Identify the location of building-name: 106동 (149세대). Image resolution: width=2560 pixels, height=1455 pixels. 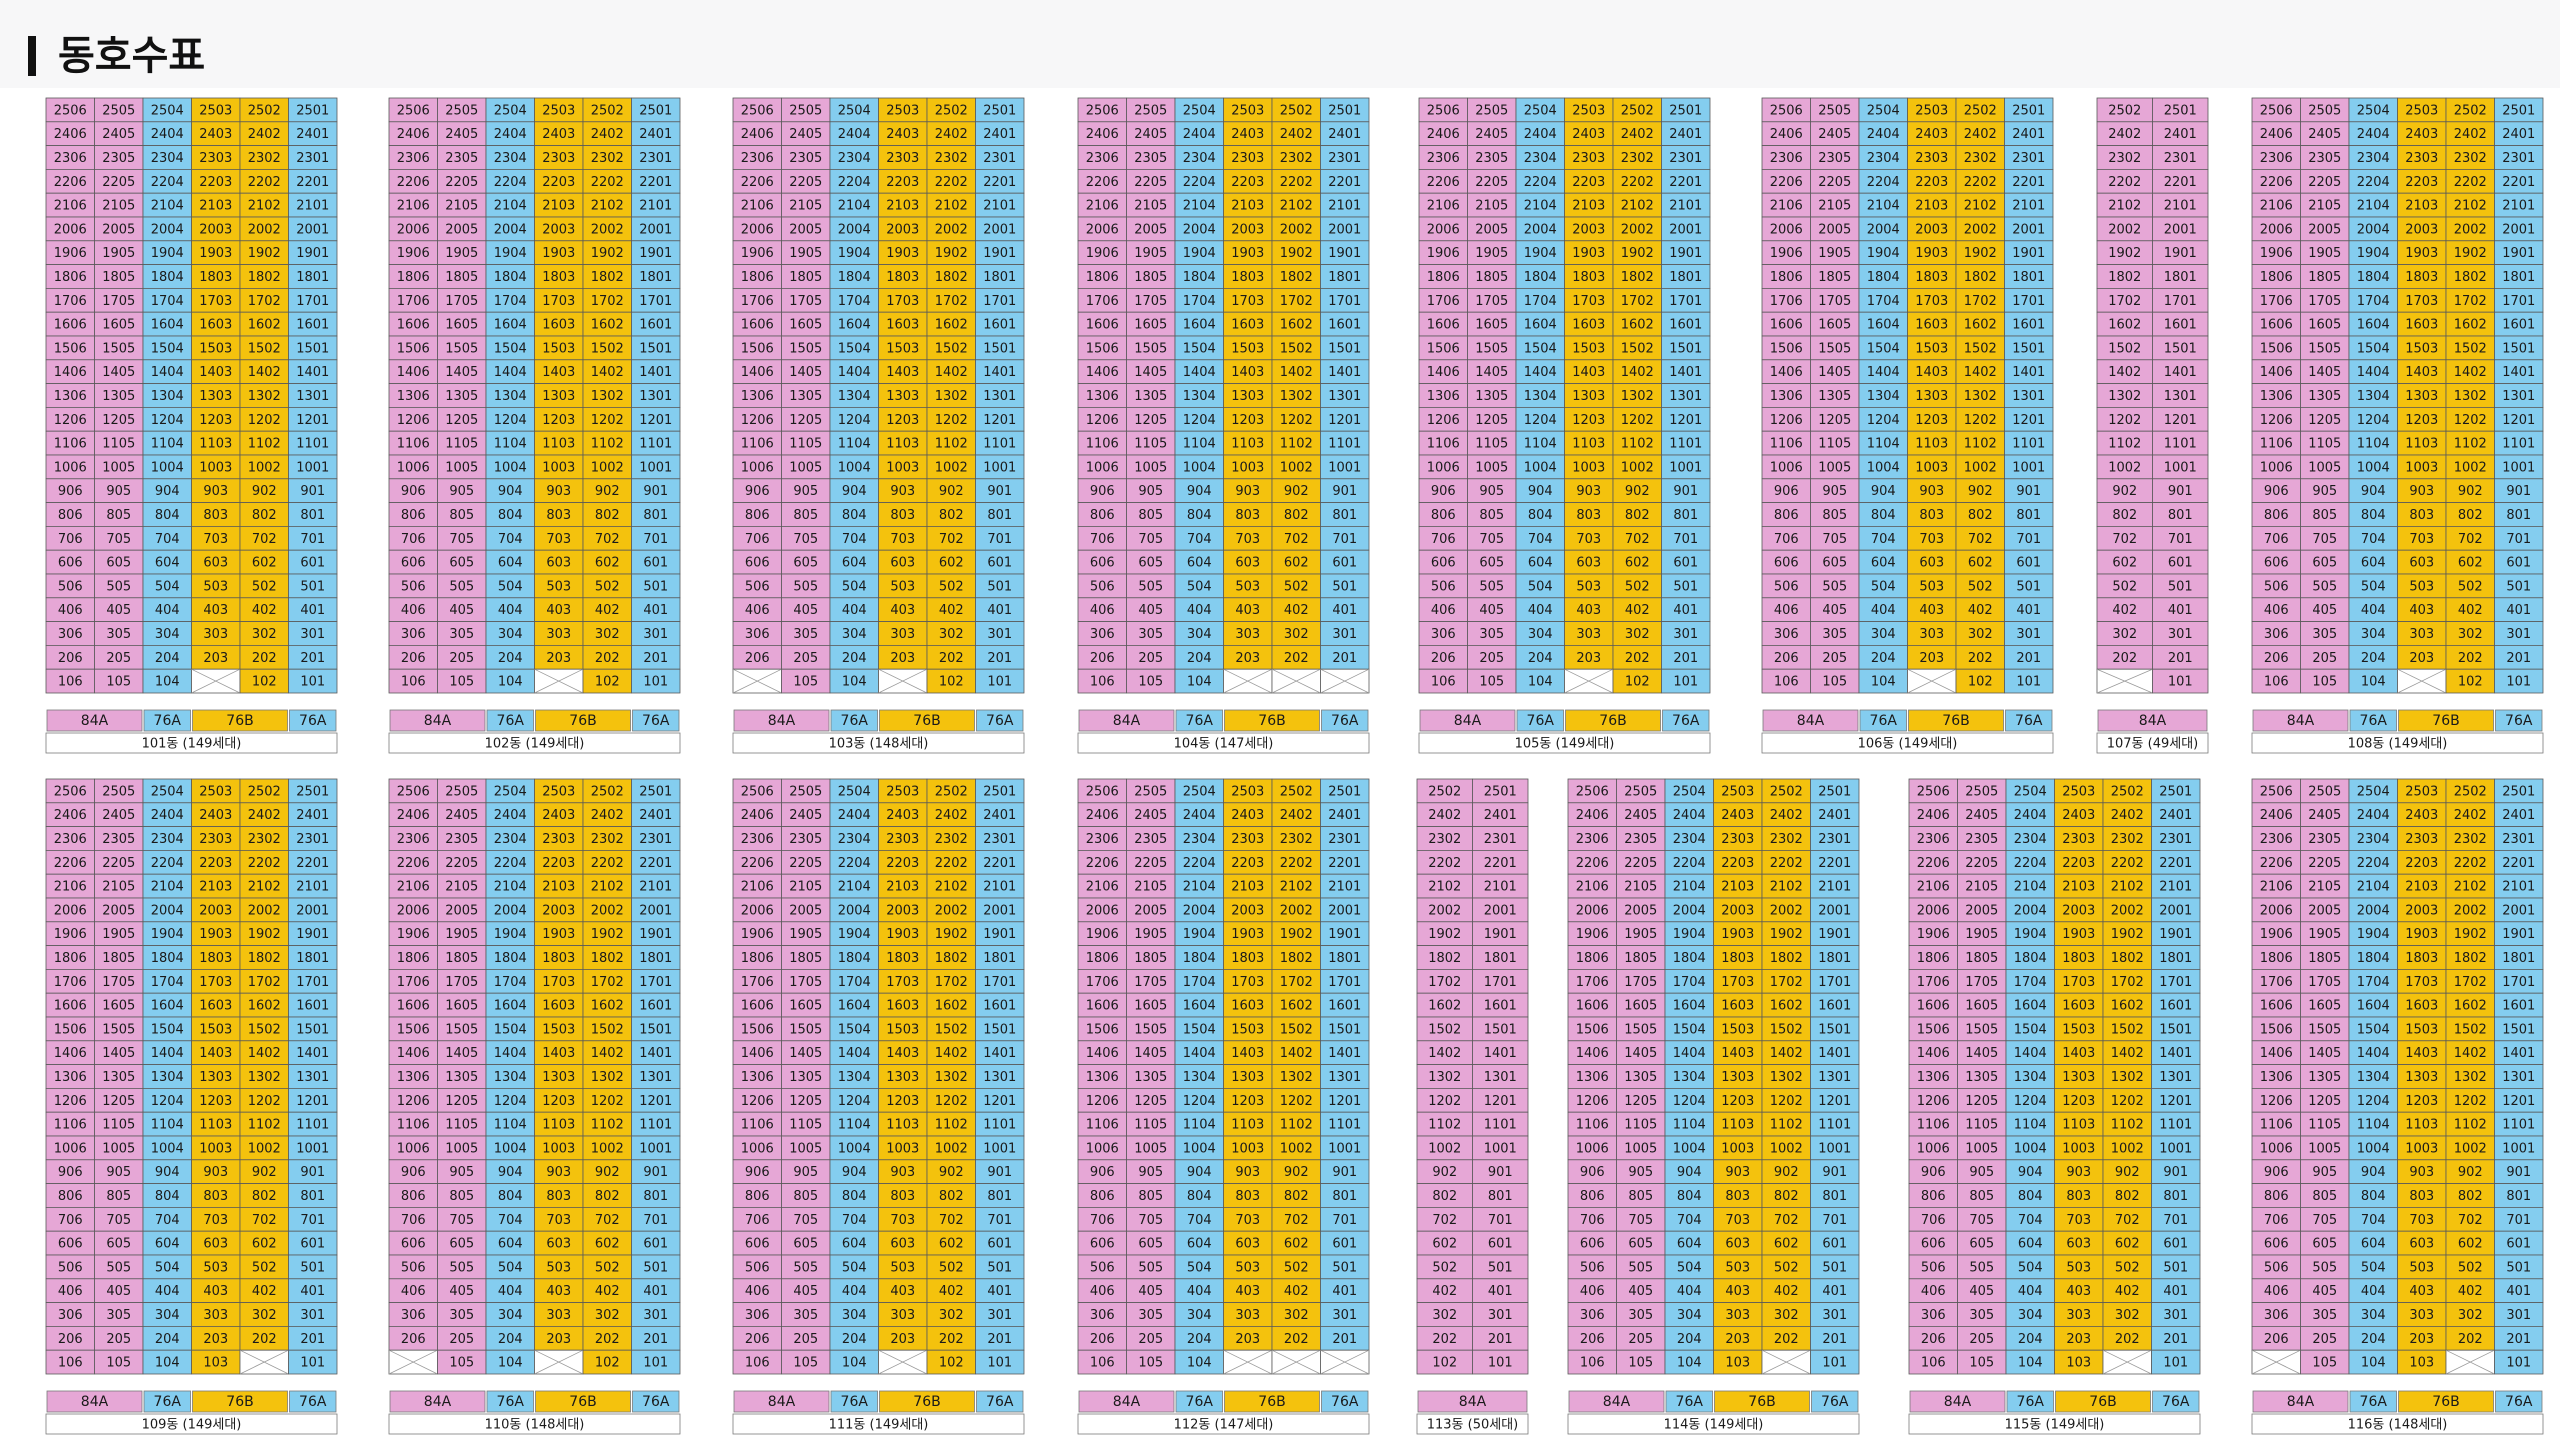
(1908, 744).